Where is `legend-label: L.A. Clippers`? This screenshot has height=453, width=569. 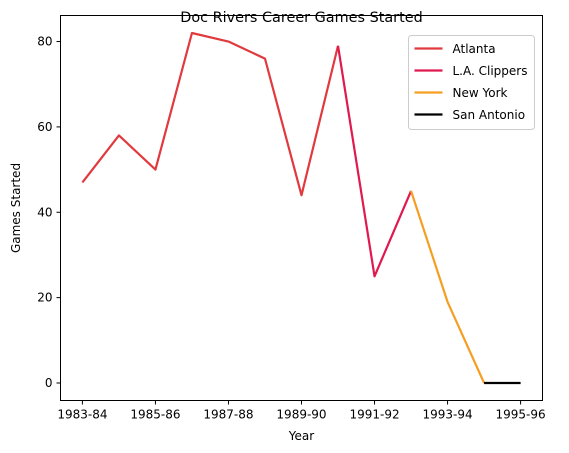 legend-label: L.A. Clippers is located at coordinates (490, 71).